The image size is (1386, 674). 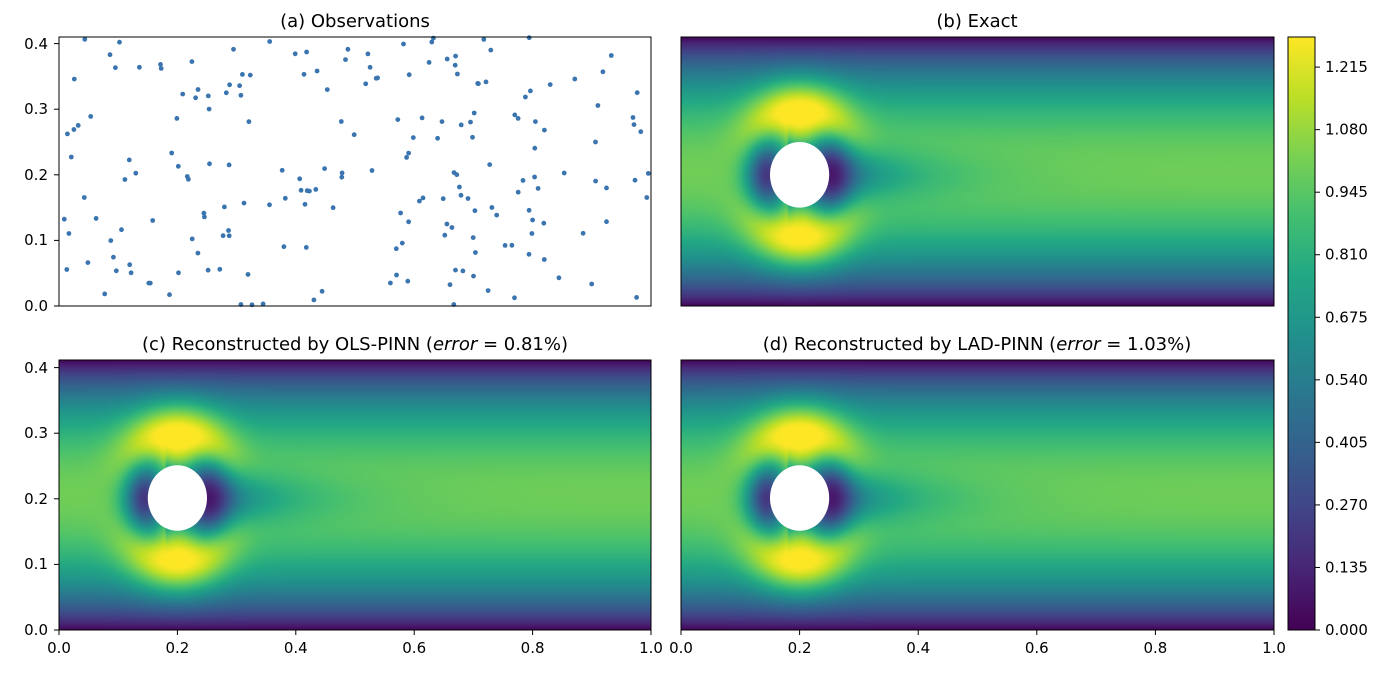 What do you see at coordinates (1146, 344) in the screenshot?
I see `panel-d-title-suffix: = 1.03%)` at bounding box center [1146, 344].